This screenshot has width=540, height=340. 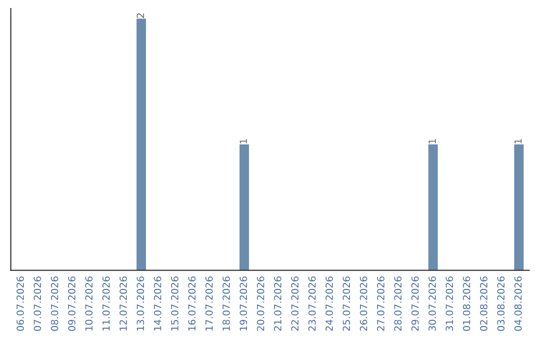 I want to click on x-tick-label: 07.07.2026, so click(x=38, y=303).